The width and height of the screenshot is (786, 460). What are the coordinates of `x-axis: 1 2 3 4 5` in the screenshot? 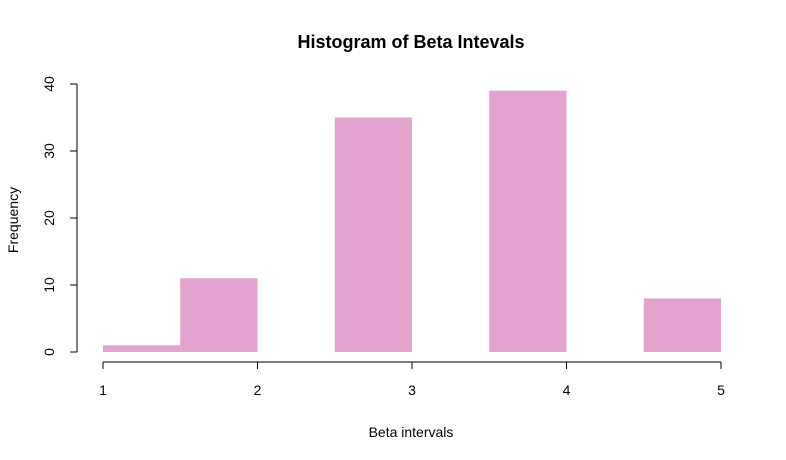 It's located at (412, 379).